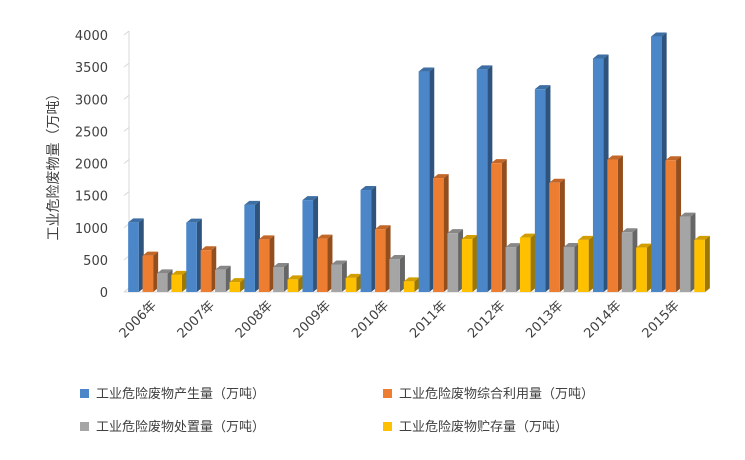 The height and width of the screenshot is (460, 745). What do you see at coordinates (254, 319) in the screenshot?
I see `x-tick-label: 2008年` at bounding box center [254, 319].